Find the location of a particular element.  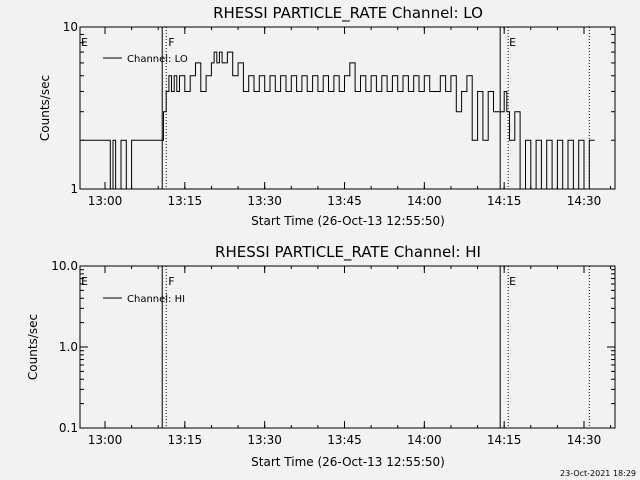

legend: Channel: LO is located at coordinates (145, 59).